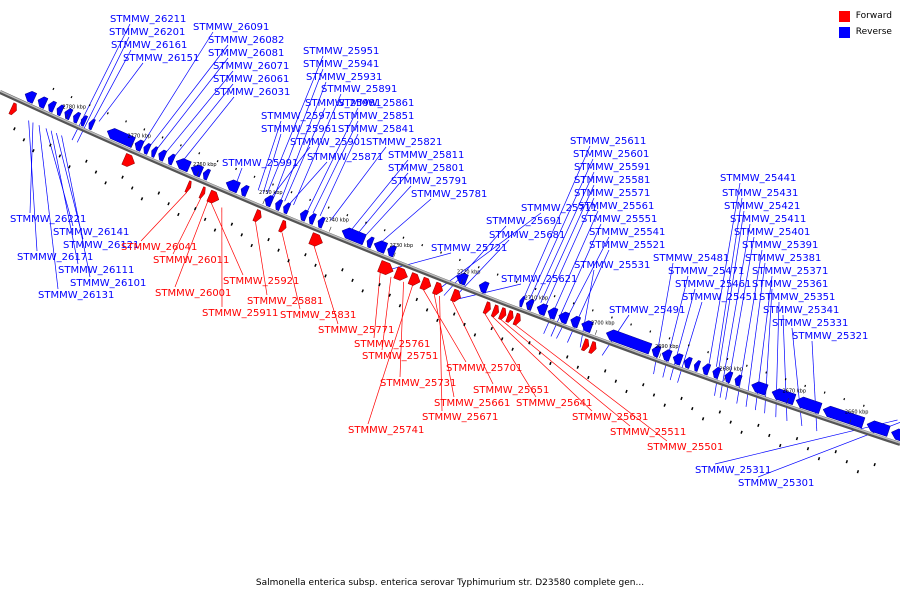 The image size is (900, 600). I want to click on legend: Forward Reverse, so click(865, 24).